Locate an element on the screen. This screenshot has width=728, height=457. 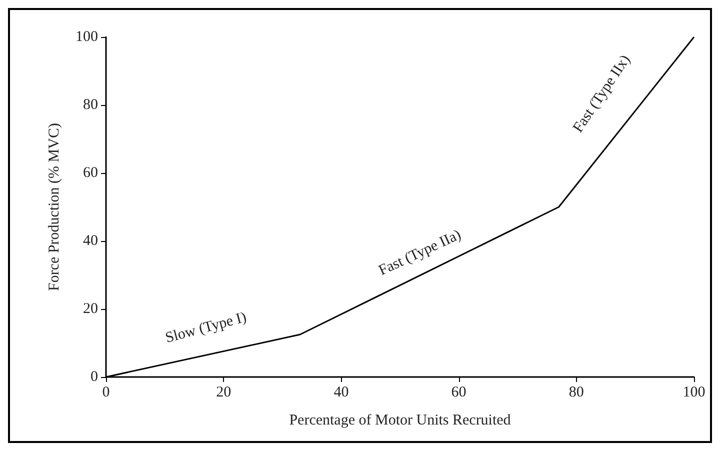
annotation: Slow (Type I) is located at coordinates (206, 328).